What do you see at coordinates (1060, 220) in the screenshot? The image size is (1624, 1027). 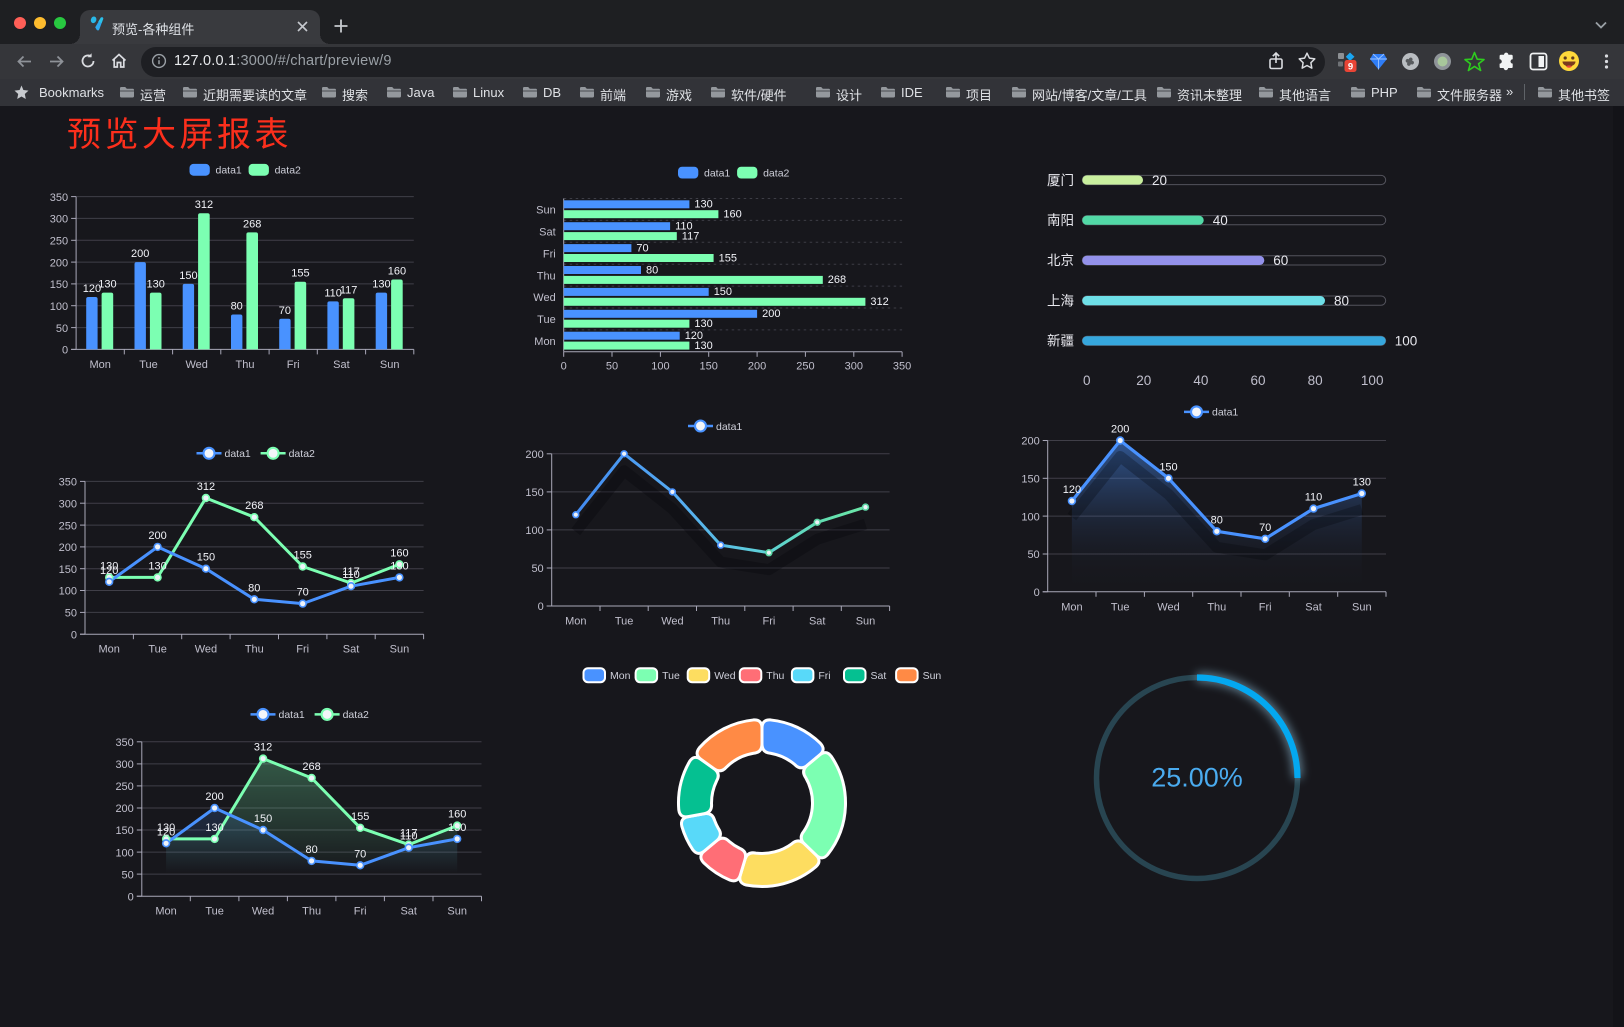 I see `svg-text: 南阳` at bounding box center [1060, 220].